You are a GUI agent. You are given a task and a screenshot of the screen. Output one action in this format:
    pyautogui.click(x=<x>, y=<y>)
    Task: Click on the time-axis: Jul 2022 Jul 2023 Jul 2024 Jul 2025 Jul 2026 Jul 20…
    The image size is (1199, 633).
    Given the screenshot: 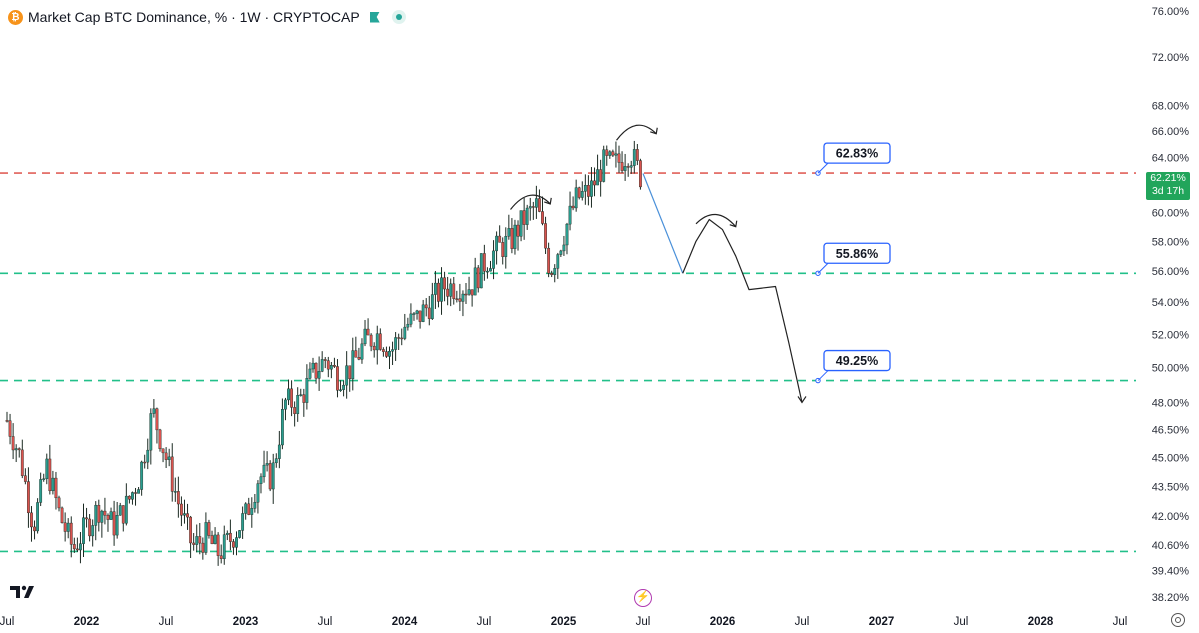 What is the action you would take?
    pyautogui.click(x=563, y=622)
    